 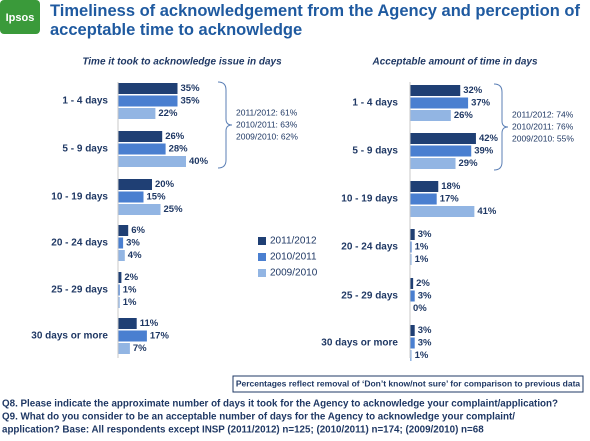 I want to click on value-label: 35%, so click(x=191, y=88).